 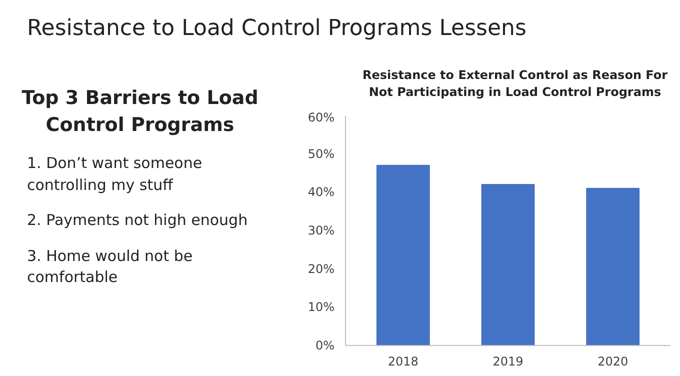 What do you see at coordinates (321, 117) in the screenshot?
I see `y-tick-label: 60%` at bounding box center [321, 117].